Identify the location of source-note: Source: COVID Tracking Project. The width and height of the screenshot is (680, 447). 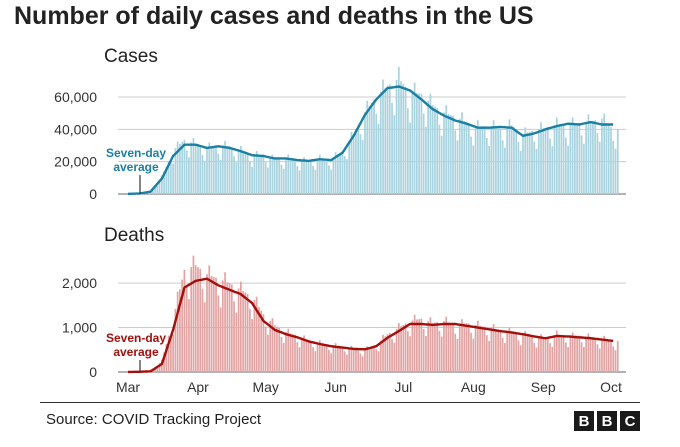
(154, 419).